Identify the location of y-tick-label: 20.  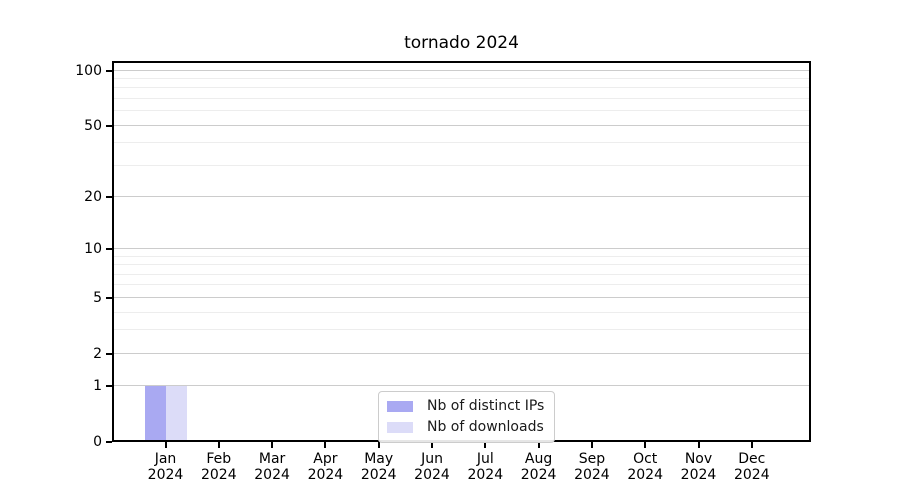
(93, 197).